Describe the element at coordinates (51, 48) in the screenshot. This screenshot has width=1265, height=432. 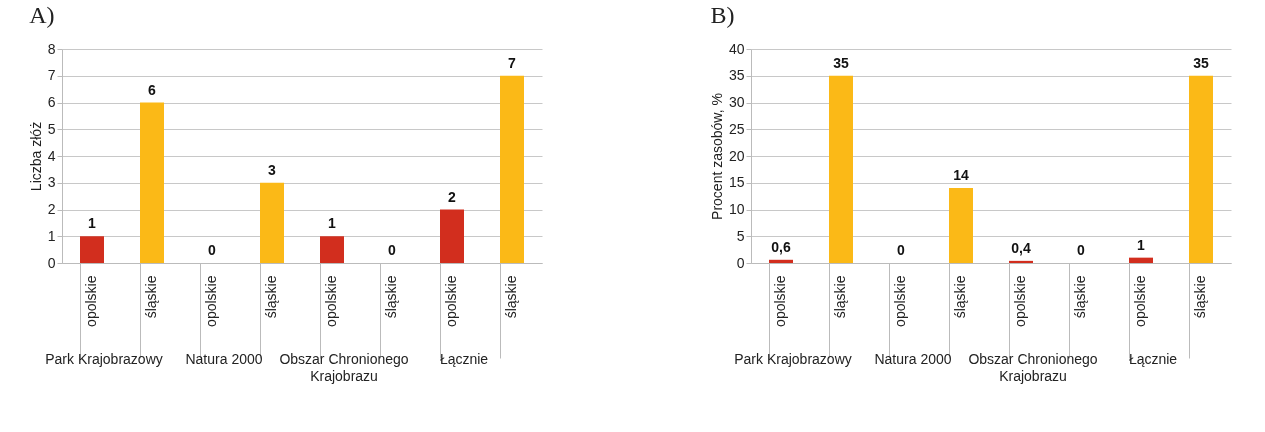
I see `y-tick-label: 8` at that location.